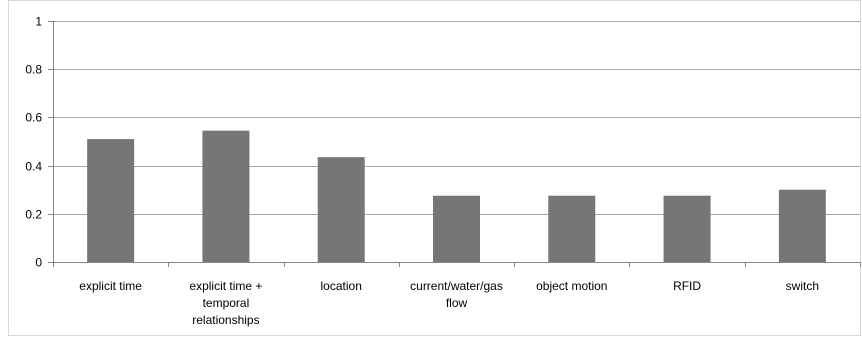 This screenshot has width=862, height=337. I want to click on y-tick-label: 1, so click(38, 22).